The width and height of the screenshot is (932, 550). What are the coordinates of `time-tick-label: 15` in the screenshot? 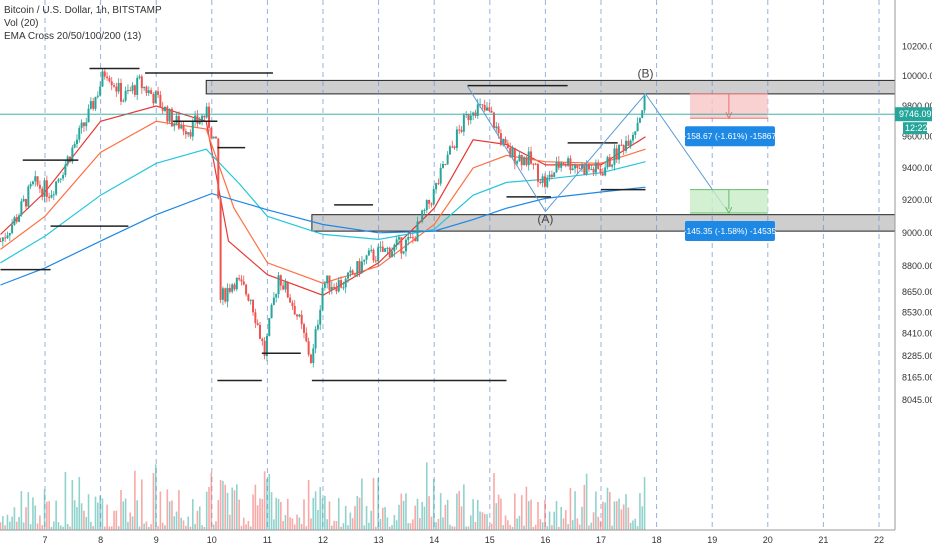 It's located at (490, 540).